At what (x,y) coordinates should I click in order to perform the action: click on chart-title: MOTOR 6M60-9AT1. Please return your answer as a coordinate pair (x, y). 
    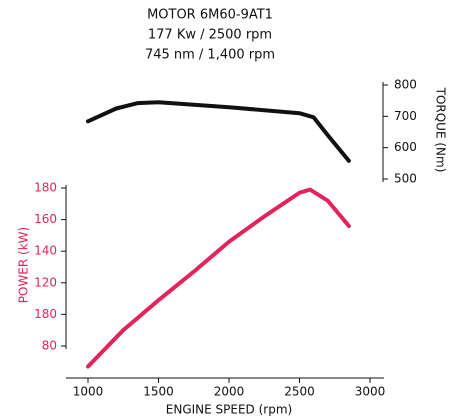
    Looking at the image, I should click on (210, 15).